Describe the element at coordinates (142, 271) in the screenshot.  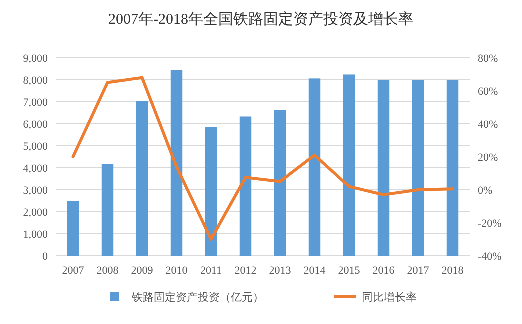
I see `x-tick-label: 2009` at that location.